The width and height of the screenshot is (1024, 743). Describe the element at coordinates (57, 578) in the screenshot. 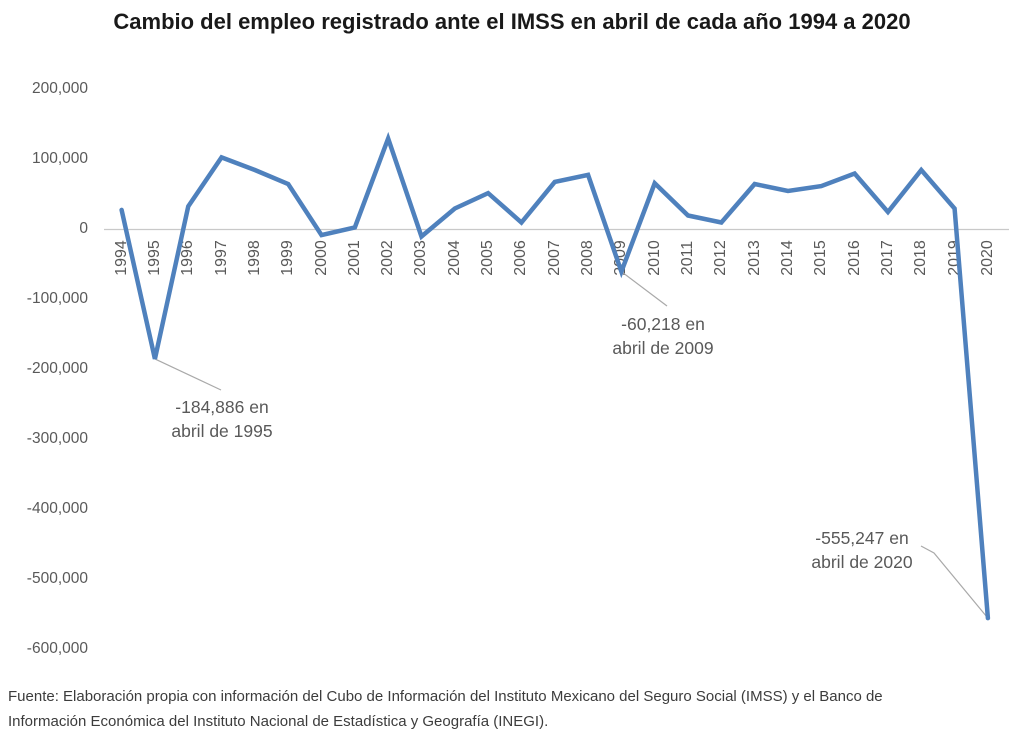

I see `y-tick-label: -500,000` at that location.